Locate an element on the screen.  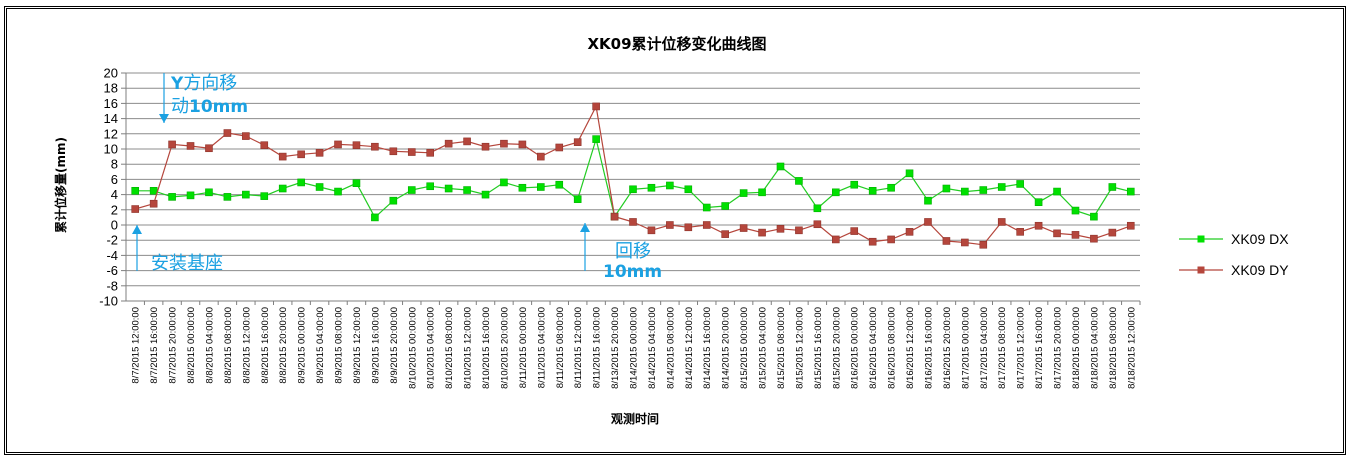
y-tick-label: -8 is located at coordinates (112, 285).